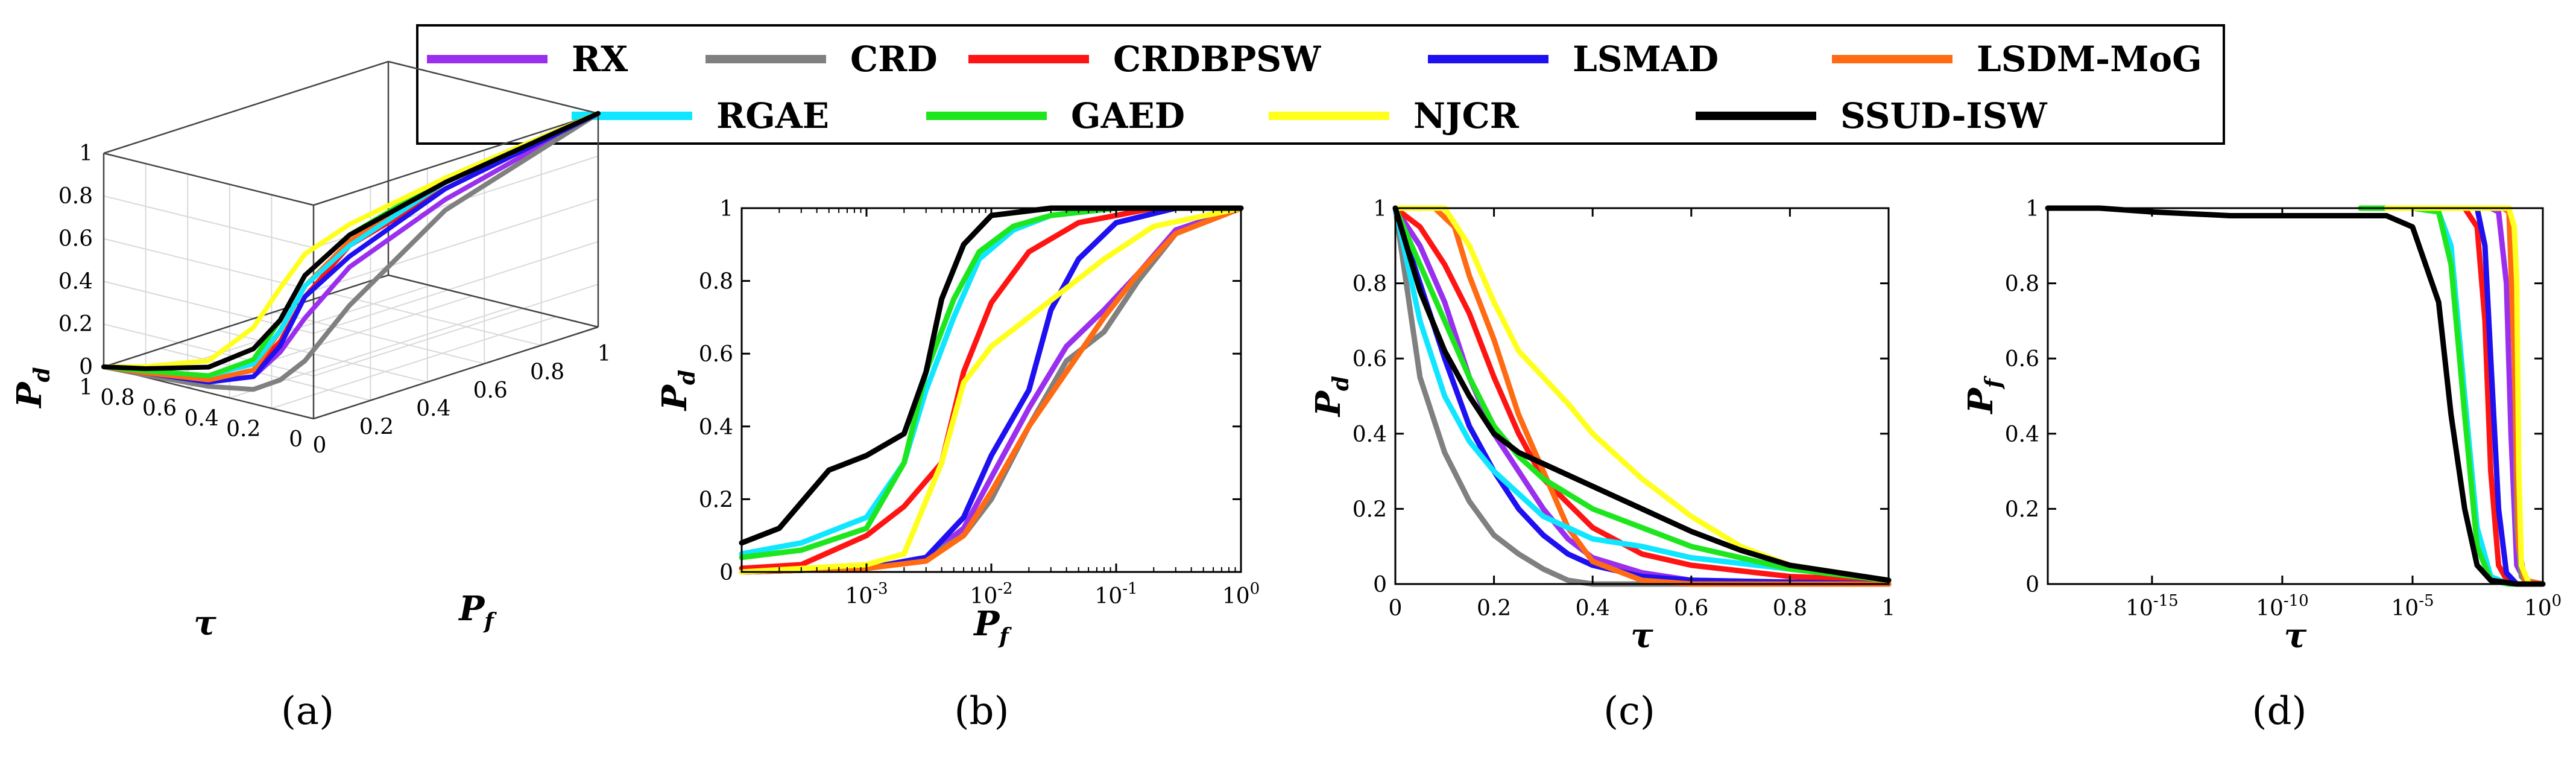  Describe the element at coordinates (772, 115) in the screenshot. I see `legend-label-rgae: RGAE` at that location.